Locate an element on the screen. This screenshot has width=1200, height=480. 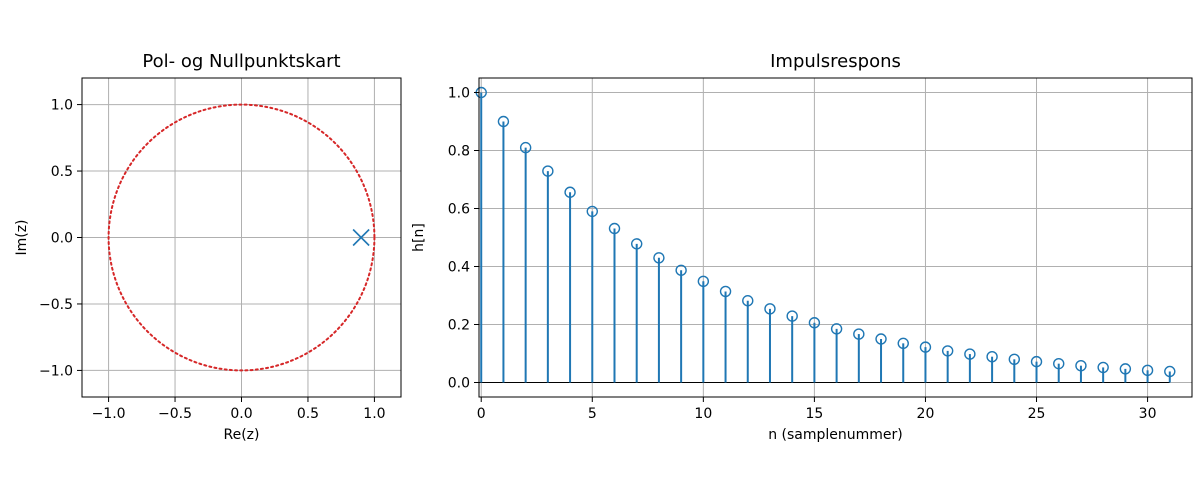
unit-circle is located at coordinates (241, 237).